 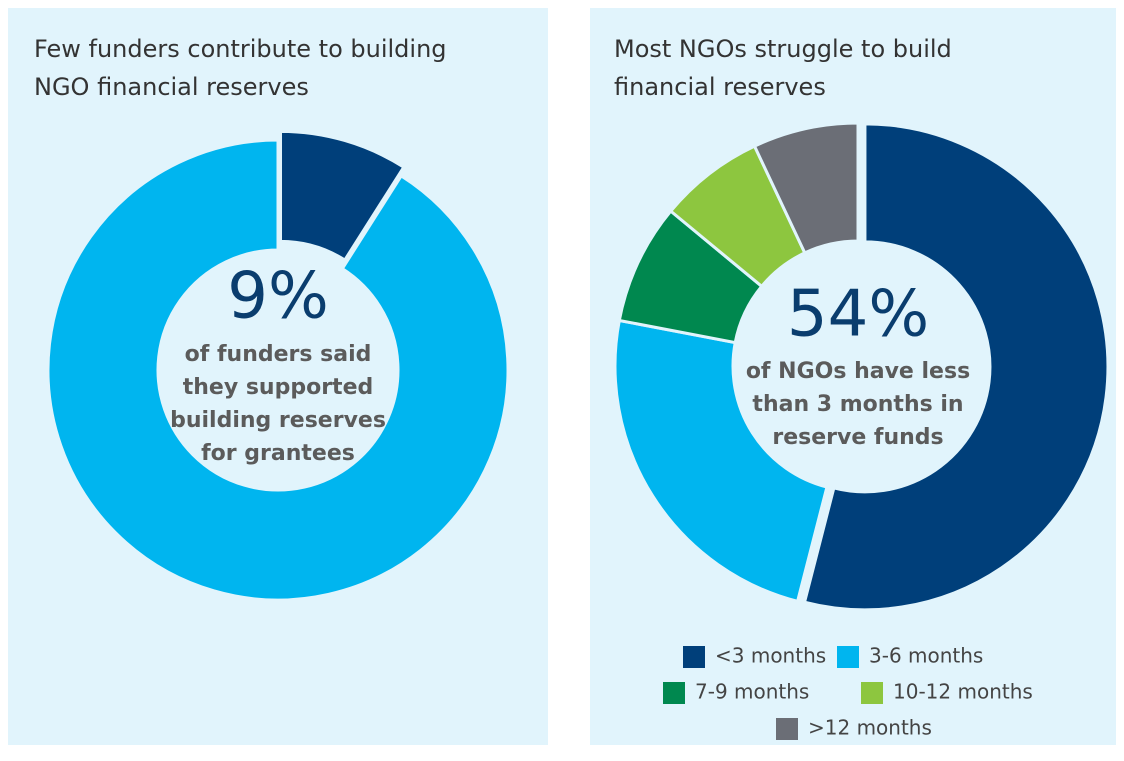 I want to click on center-value: 9%, so click(x=278, y=297).